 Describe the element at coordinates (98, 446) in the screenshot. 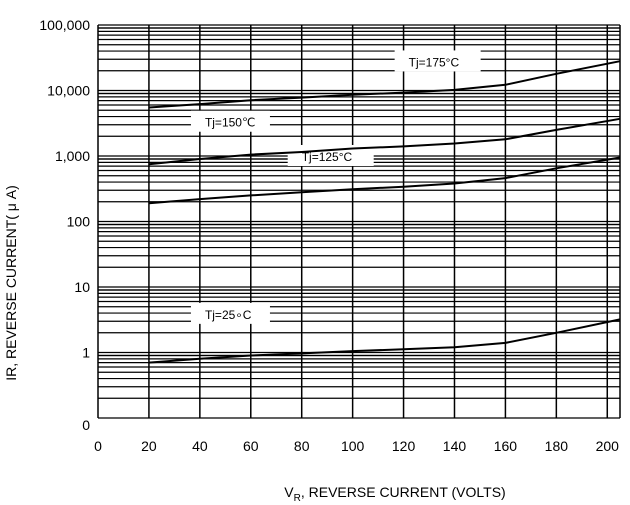

I see `x-tick-label: 0` at that location.